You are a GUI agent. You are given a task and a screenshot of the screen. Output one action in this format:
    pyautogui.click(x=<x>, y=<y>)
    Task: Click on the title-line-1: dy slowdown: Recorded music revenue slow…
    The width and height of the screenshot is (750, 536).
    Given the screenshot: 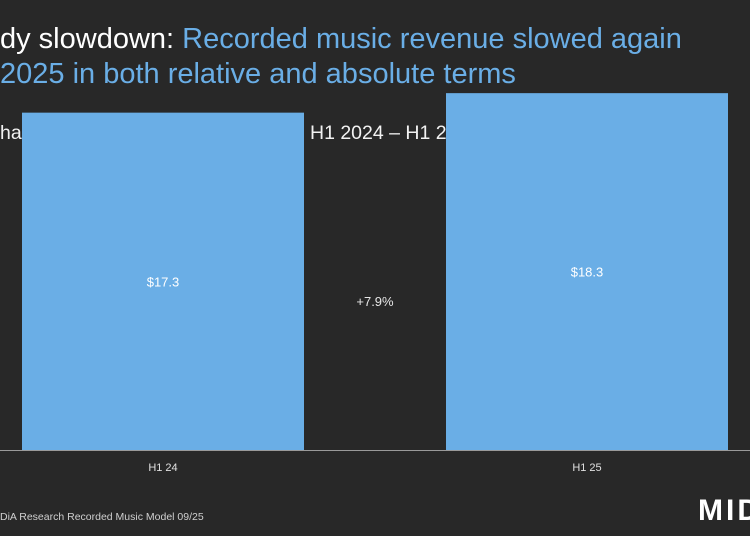 What is the action you would take?
    pyautogui.click(x=375, y=39)
    